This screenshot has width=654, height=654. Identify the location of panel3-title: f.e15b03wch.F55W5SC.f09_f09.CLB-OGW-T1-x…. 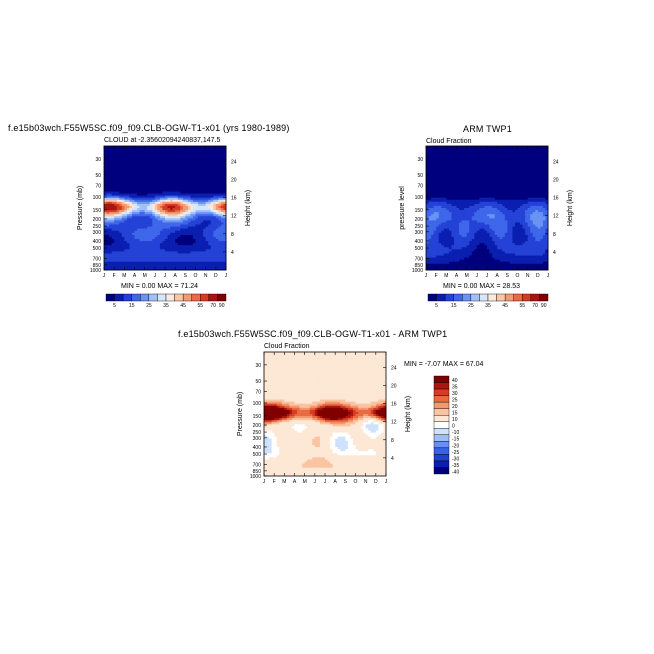
(313, 334).